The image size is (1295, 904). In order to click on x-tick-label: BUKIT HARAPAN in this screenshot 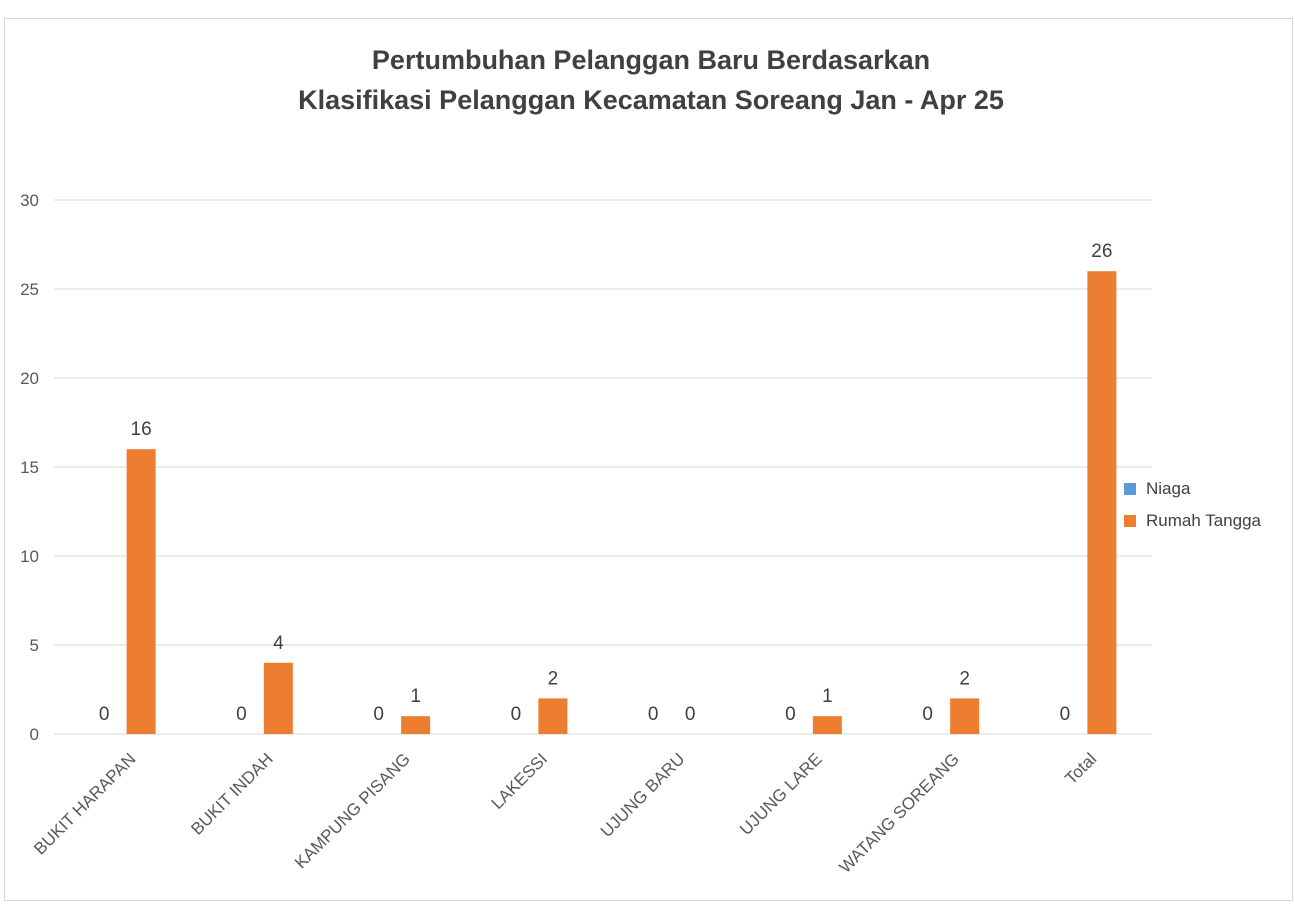, I will do `click(84, 803)`.